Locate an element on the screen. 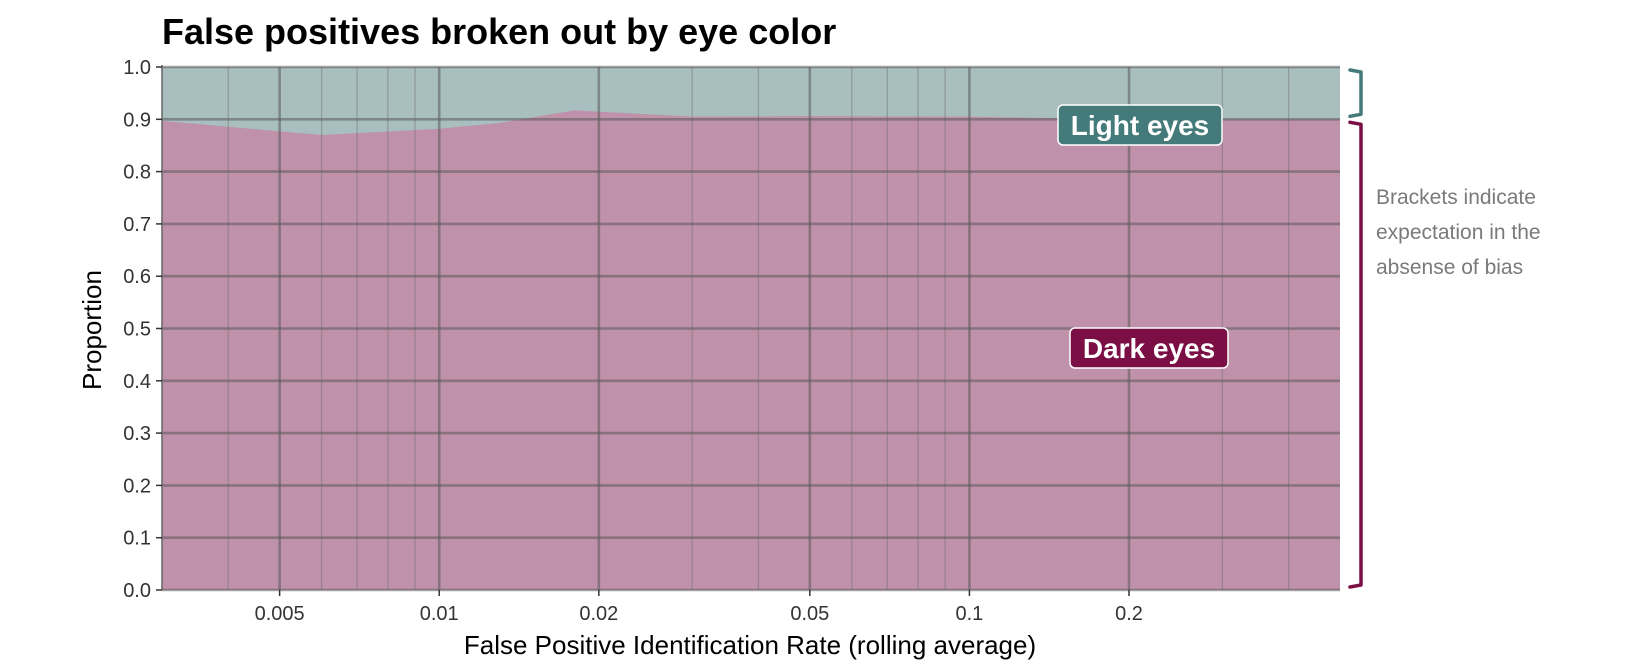  chart-title: False positives broken out by eye color is located at coordinates (499, 31).